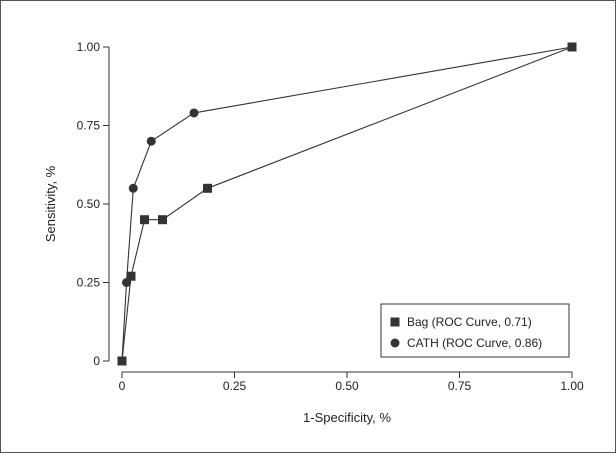 This screenshot has width=616, height=457. Describe the element at coordinates (89, 204) in the screenshot. I see `y-tick-label: 0.50` at that location.